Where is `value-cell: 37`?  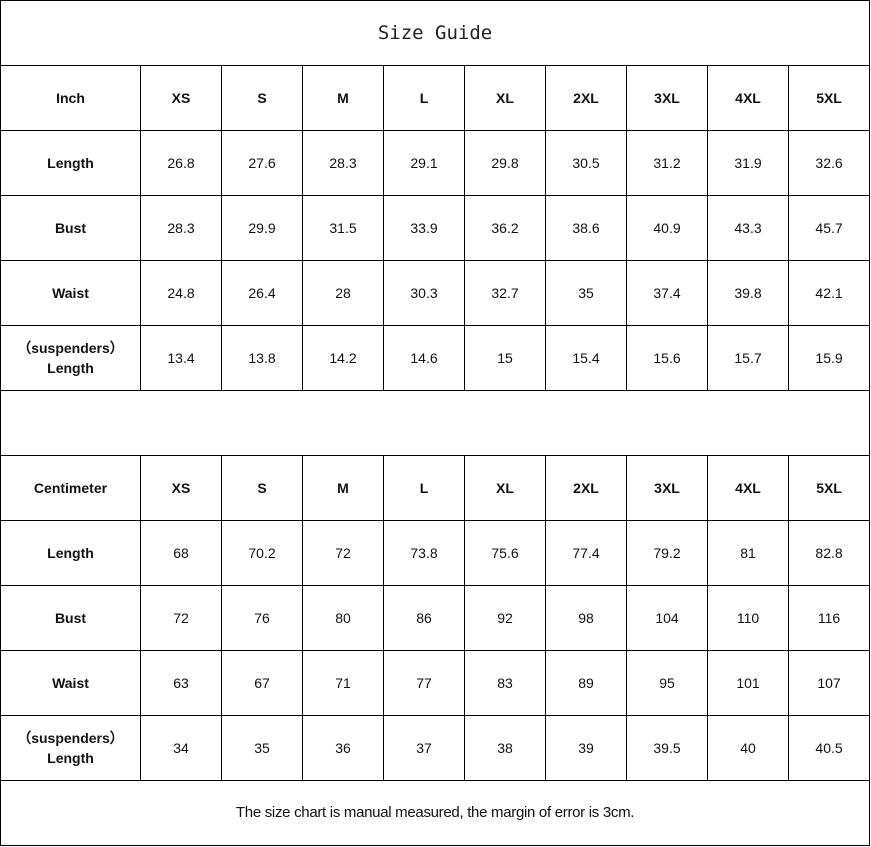
value-cell: 37 is located at coordinates (424, 748).